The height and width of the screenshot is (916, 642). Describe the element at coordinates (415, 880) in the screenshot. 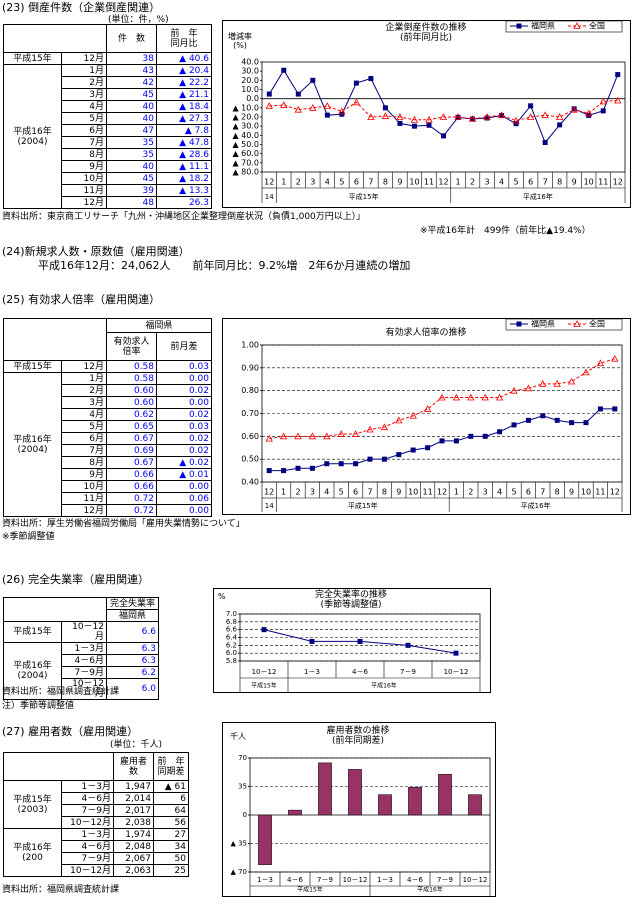

I see `x-tick-label: 4－6` at that location.